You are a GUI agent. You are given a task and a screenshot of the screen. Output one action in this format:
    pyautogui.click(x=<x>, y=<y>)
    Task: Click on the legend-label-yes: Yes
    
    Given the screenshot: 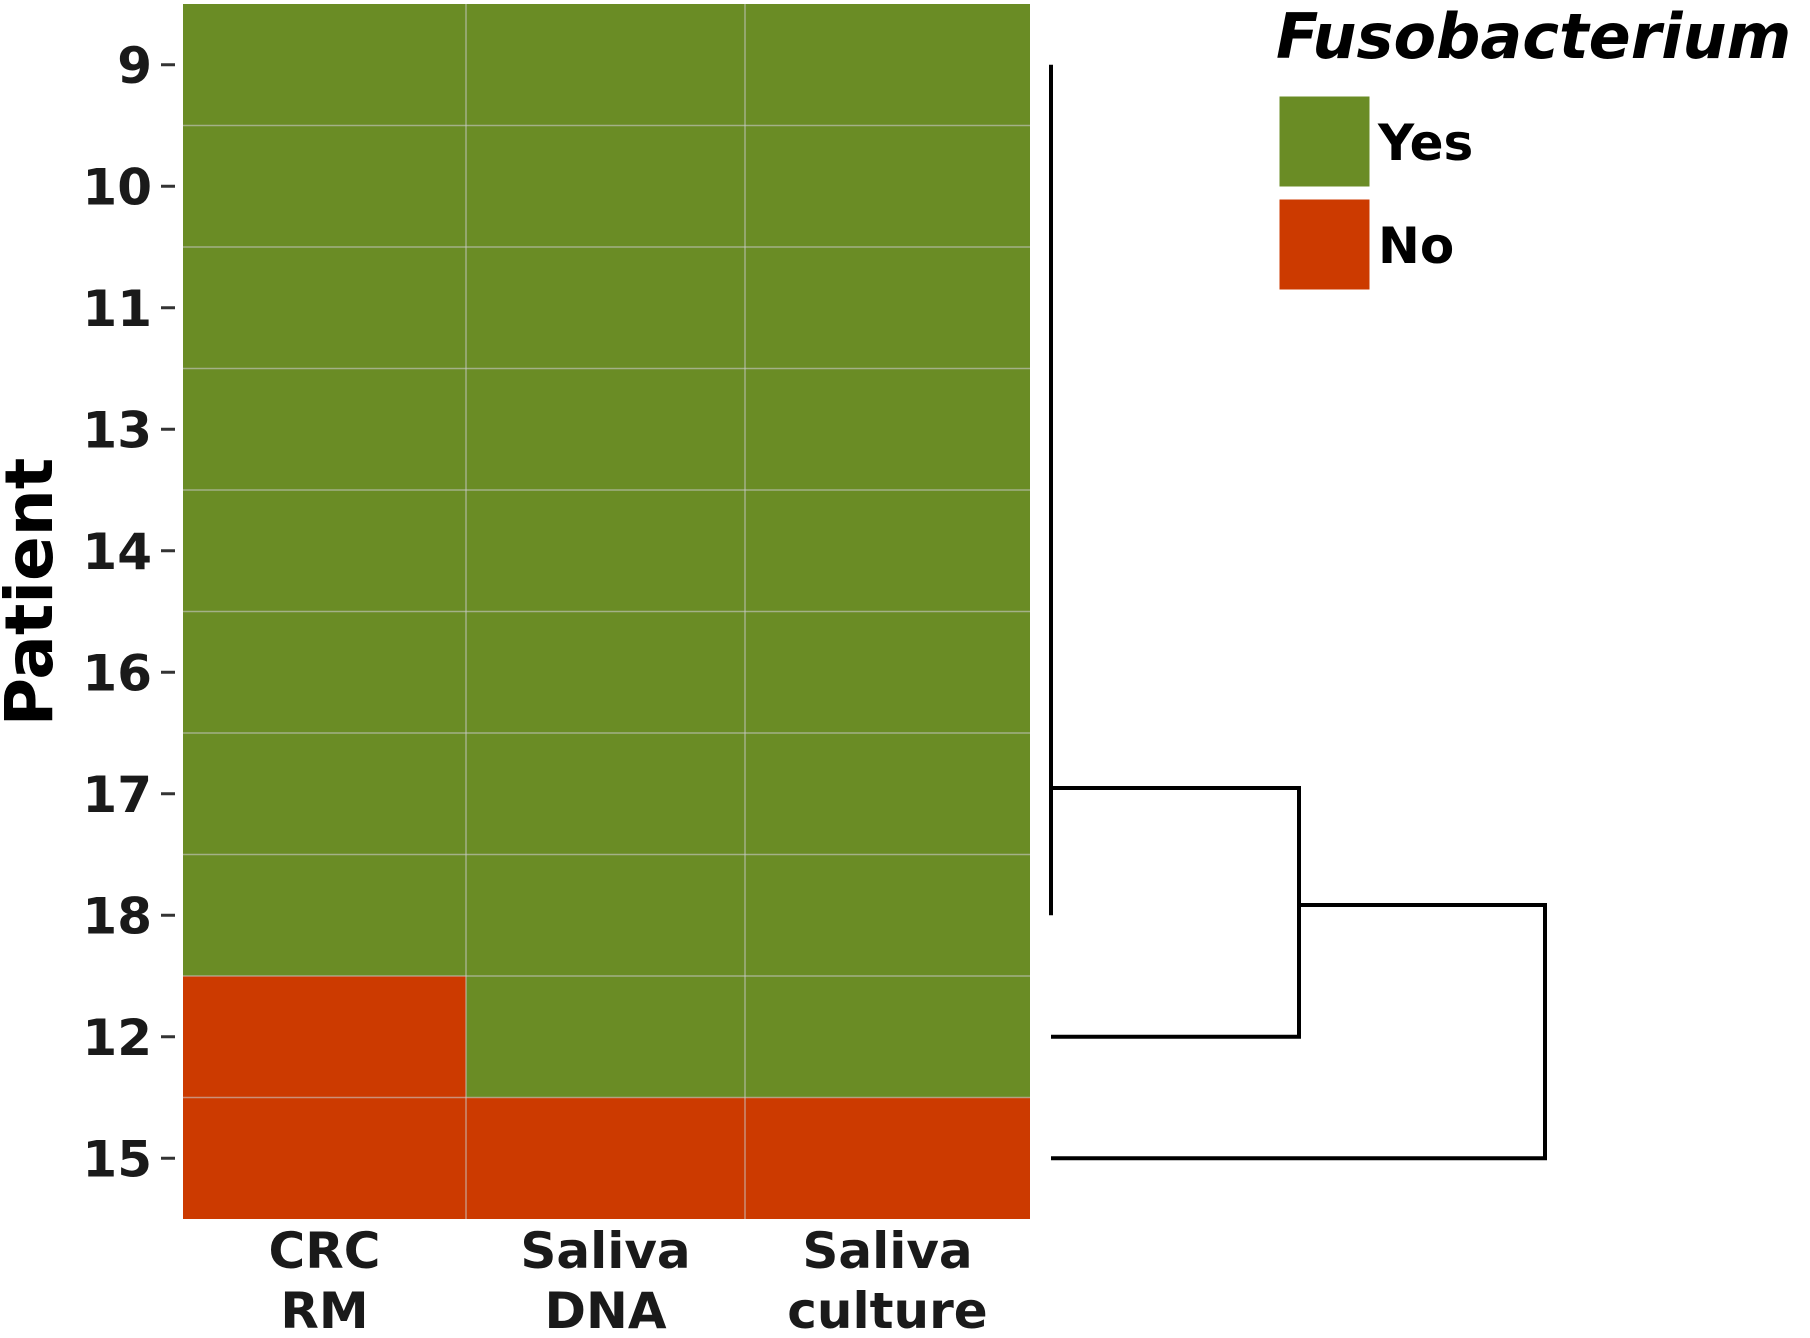 What is the action you would take?
    pyautogui.click(x=1425, y=143)
    